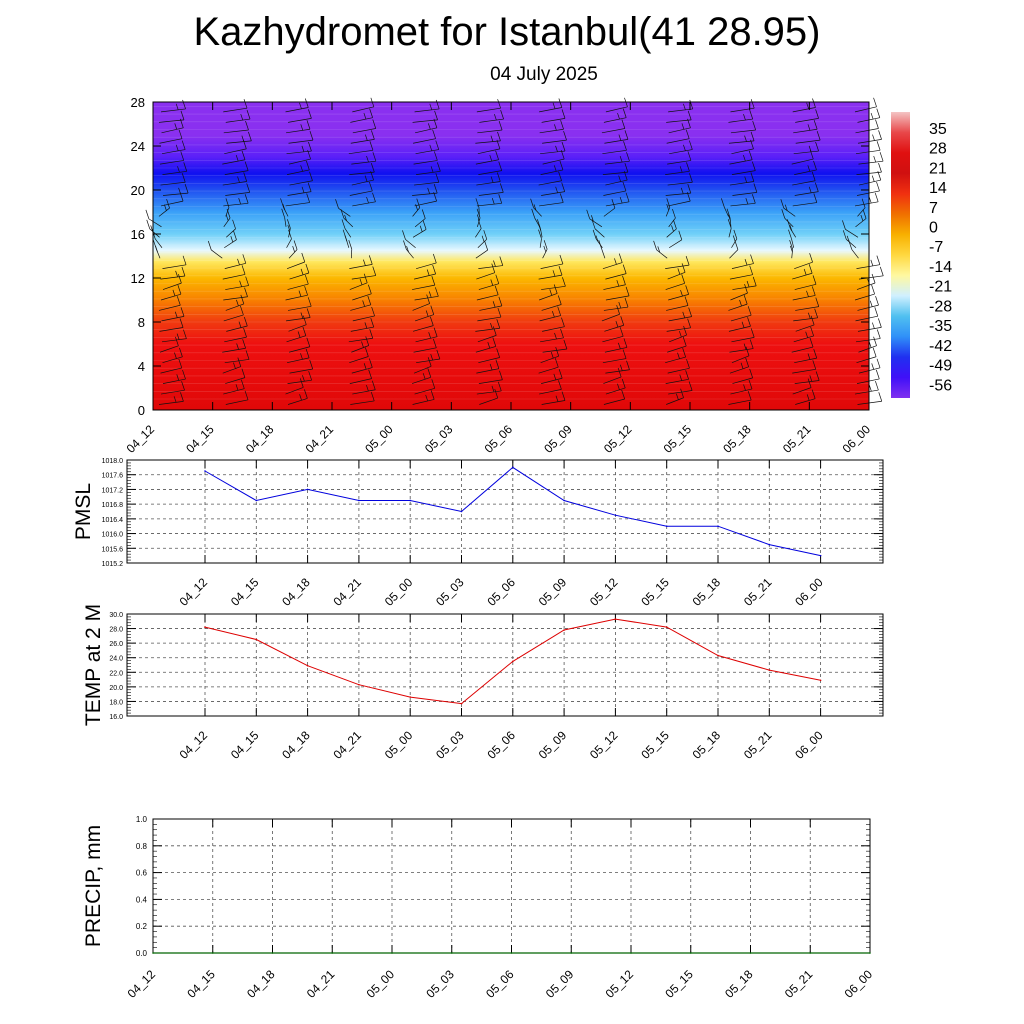  Describe the element at coordinates (348, 745) in the screenshot. I see `x-tick-label: 04_21` at that location.